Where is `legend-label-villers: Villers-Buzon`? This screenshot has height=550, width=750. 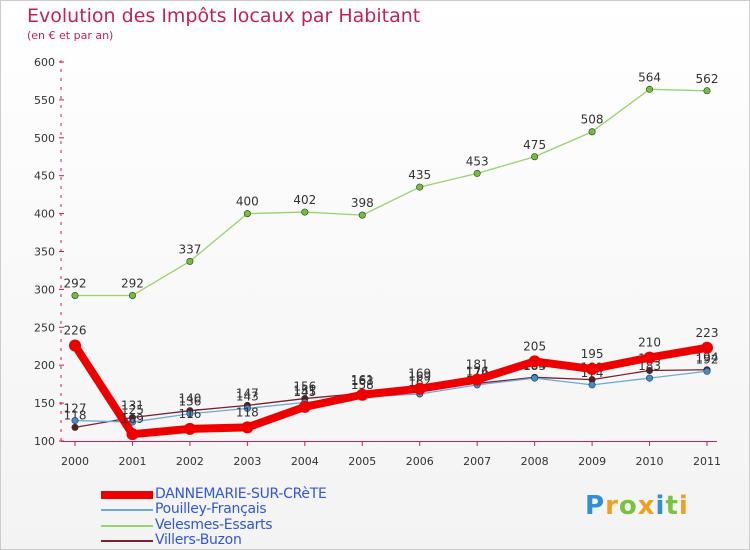 legend-label-villers: Villers-Buzon is located at coordinates (198, 540).